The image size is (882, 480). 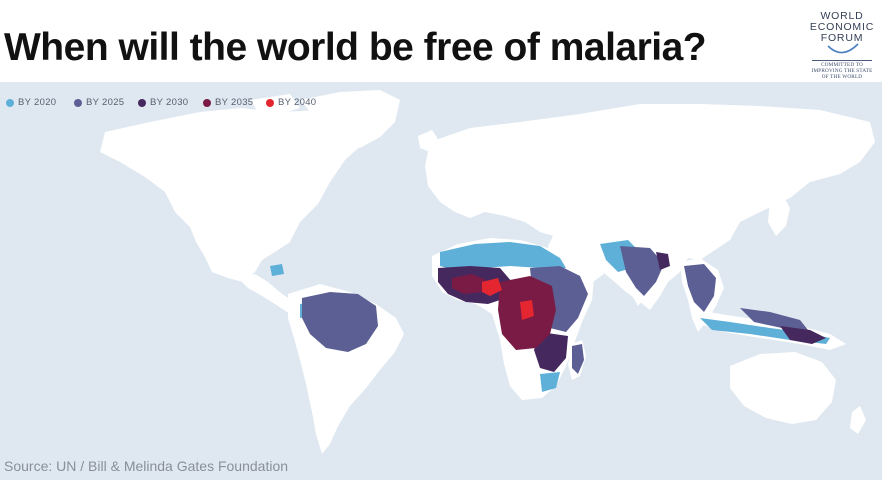 What do you see at coordinates (350, 119) in the screenshot?
I see `greenland` at bounding box center [350, 119].